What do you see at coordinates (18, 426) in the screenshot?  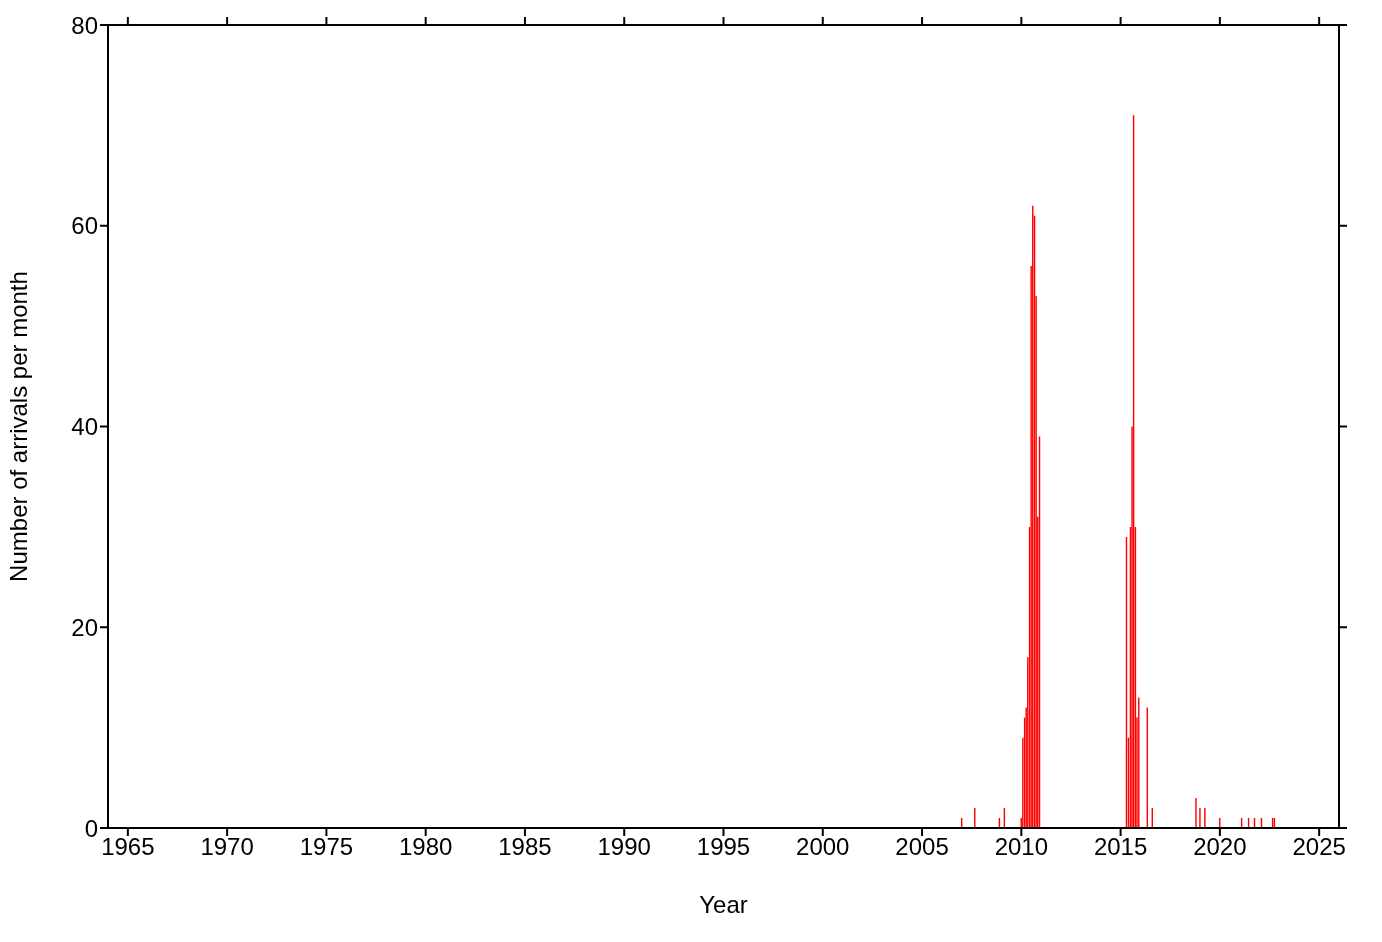 I see `y-axis-title: Number of arrivals per month` at bounding box center [18, 426].